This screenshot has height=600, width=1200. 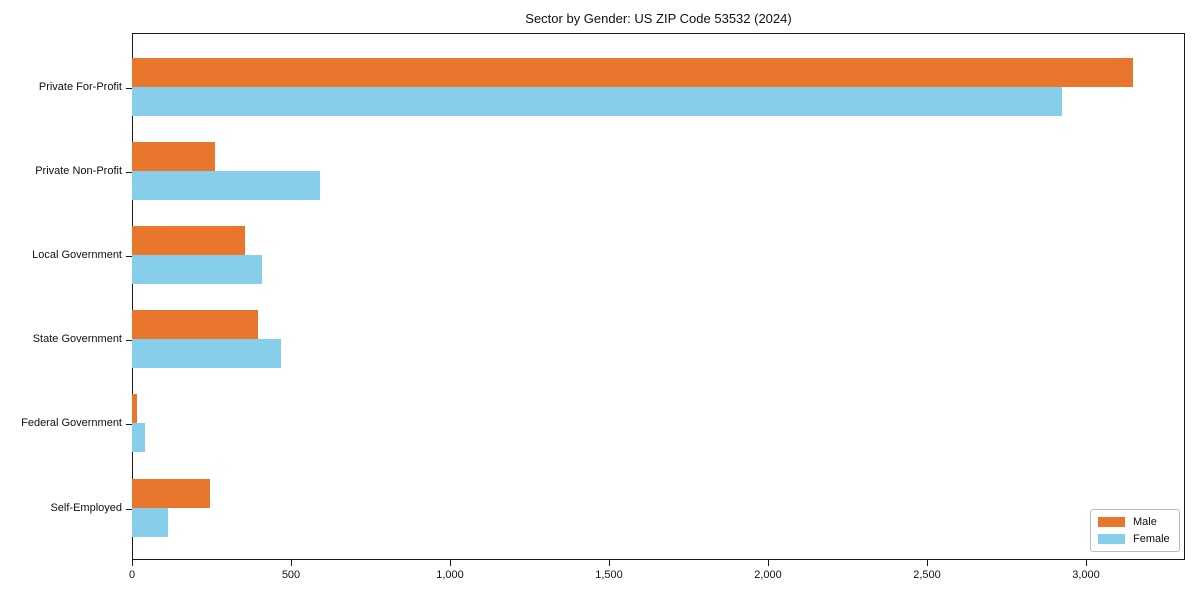 I want to click on y-axis-label: Local Government, so click(x=77, y=255).